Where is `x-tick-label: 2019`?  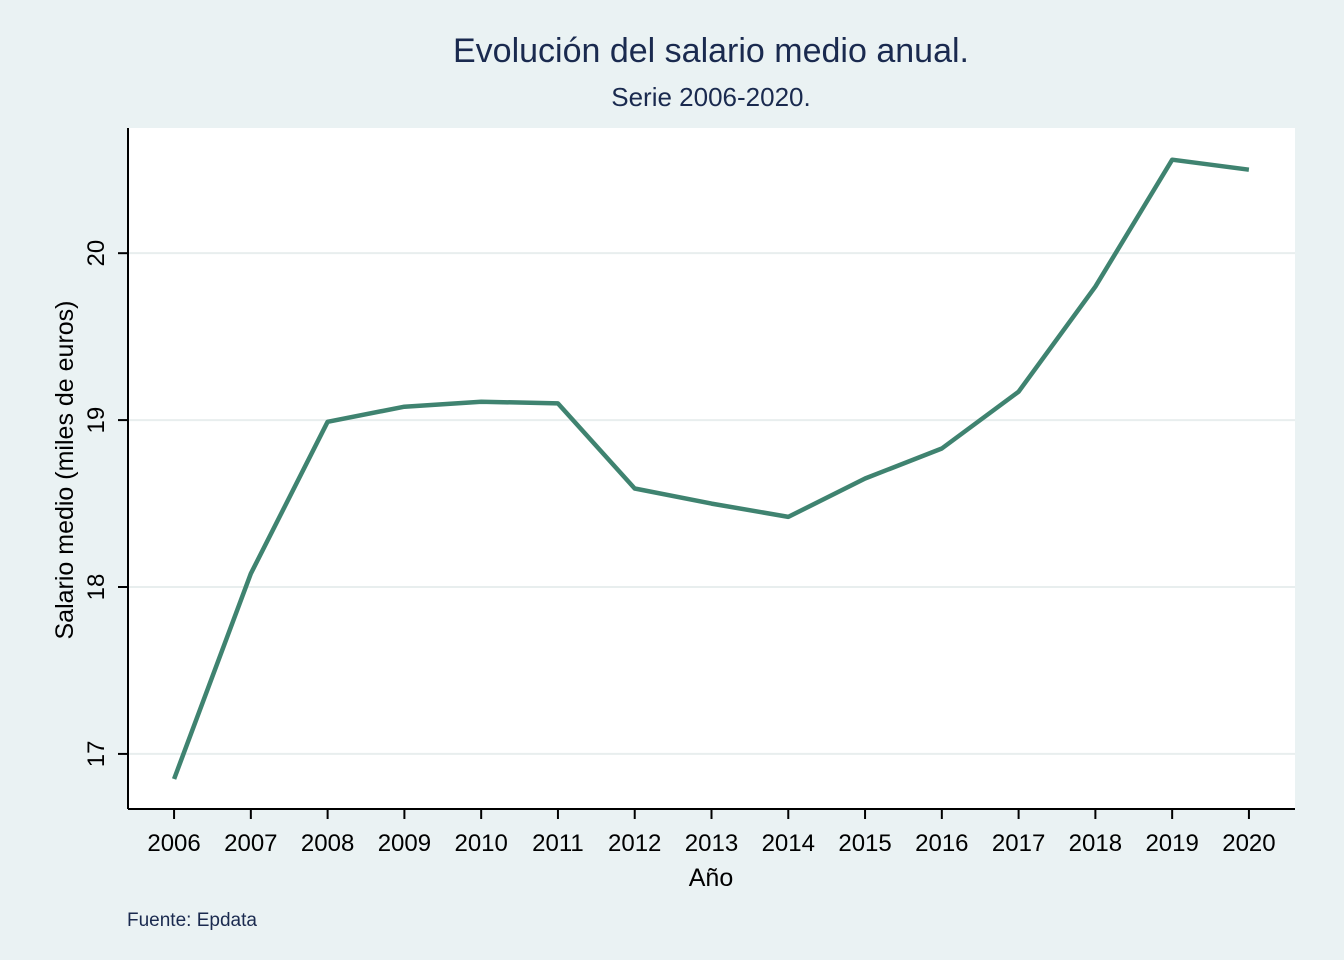 x-tick-label: 2019 is located at coordinates (1171, 843).